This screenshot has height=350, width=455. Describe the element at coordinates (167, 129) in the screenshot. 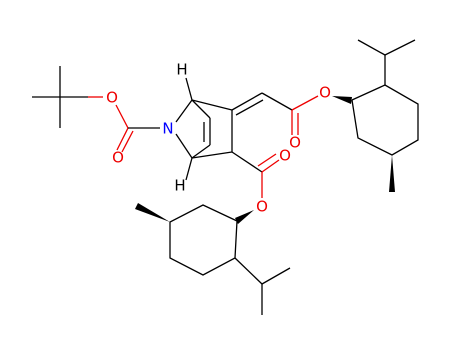

I see `atom-label: N` at that location.